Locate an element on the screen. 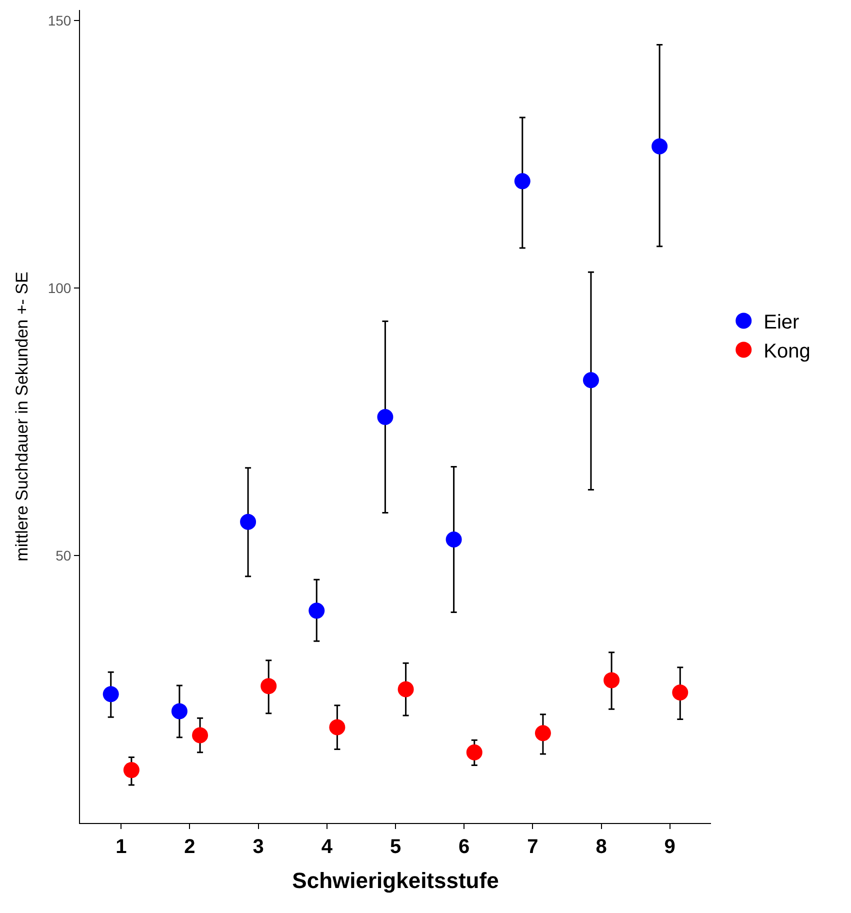 Image resolution: width=851 pixels, height=913 pixels. x-tick-label: 4 is located at coordinates (327, 847).